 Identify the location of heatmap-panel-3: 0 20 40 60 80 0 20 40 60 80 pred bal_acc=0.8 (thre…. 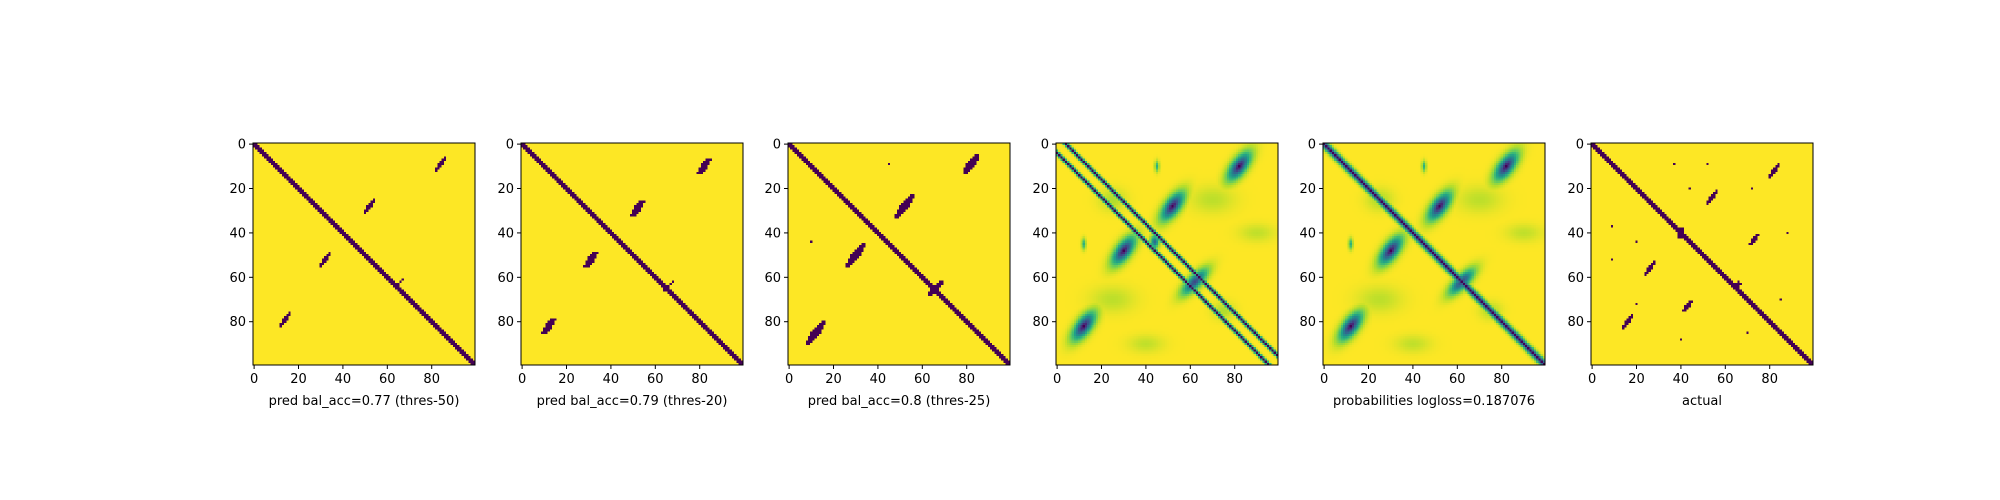
(887, 273).